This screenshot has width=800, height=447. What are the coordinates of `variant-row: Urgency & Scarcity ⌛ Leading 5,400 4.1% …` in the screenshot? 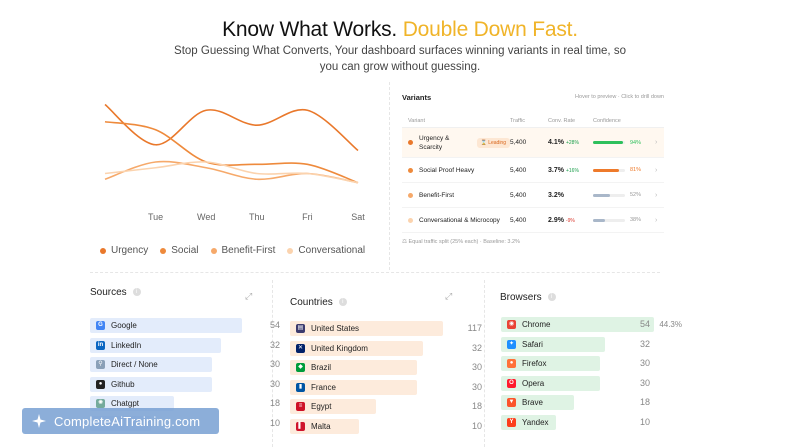 It's located at (533, 143).